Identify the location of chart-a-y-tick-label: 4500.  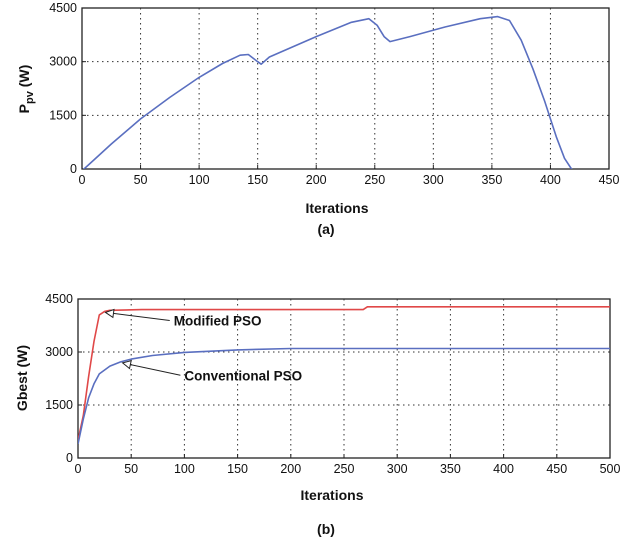
(63, 8).